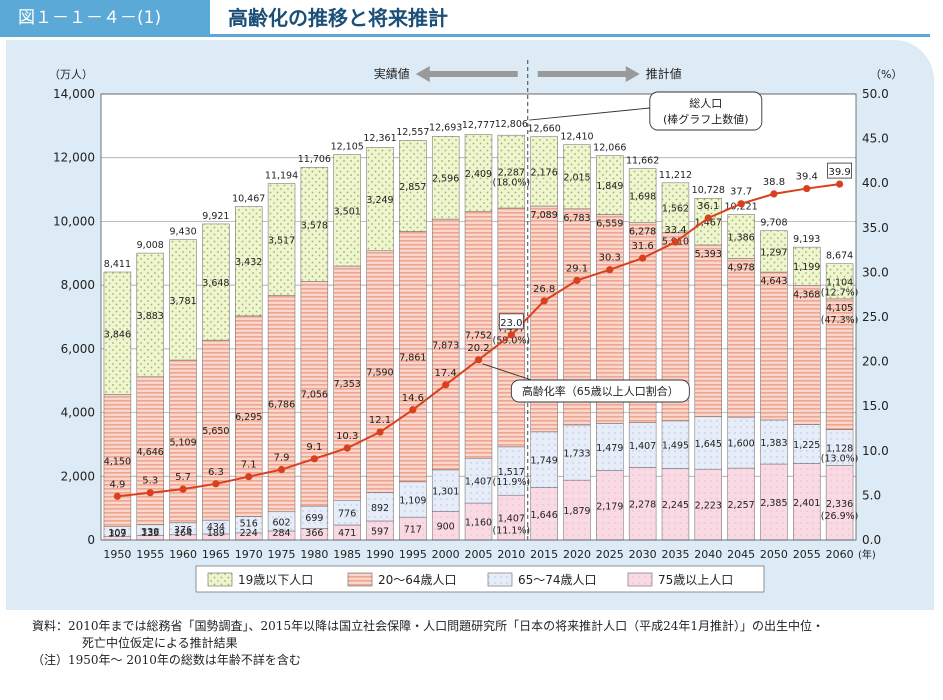  I want to click on legend-label: 75歳以上人口, so click(695, 580).